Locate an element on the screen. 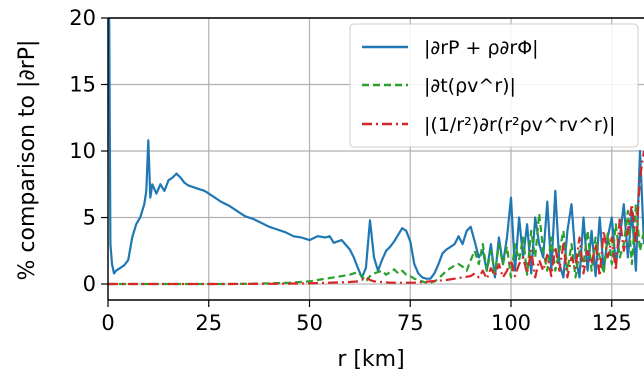 The image size is (644, 380). x-tick-label: 0 is located at coordinates (107, 323).